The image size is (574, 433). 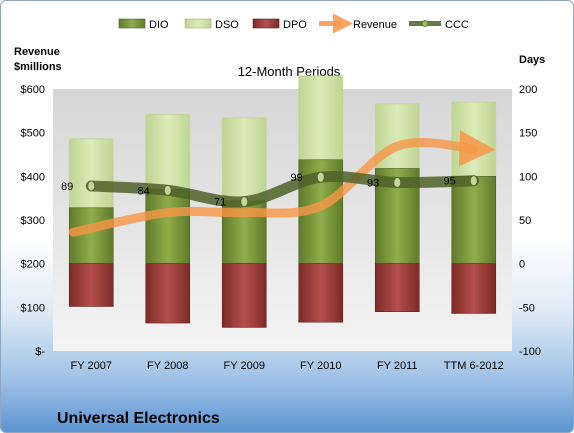 I want to click on right-tick-label: 200, so click(x=528, y=90).